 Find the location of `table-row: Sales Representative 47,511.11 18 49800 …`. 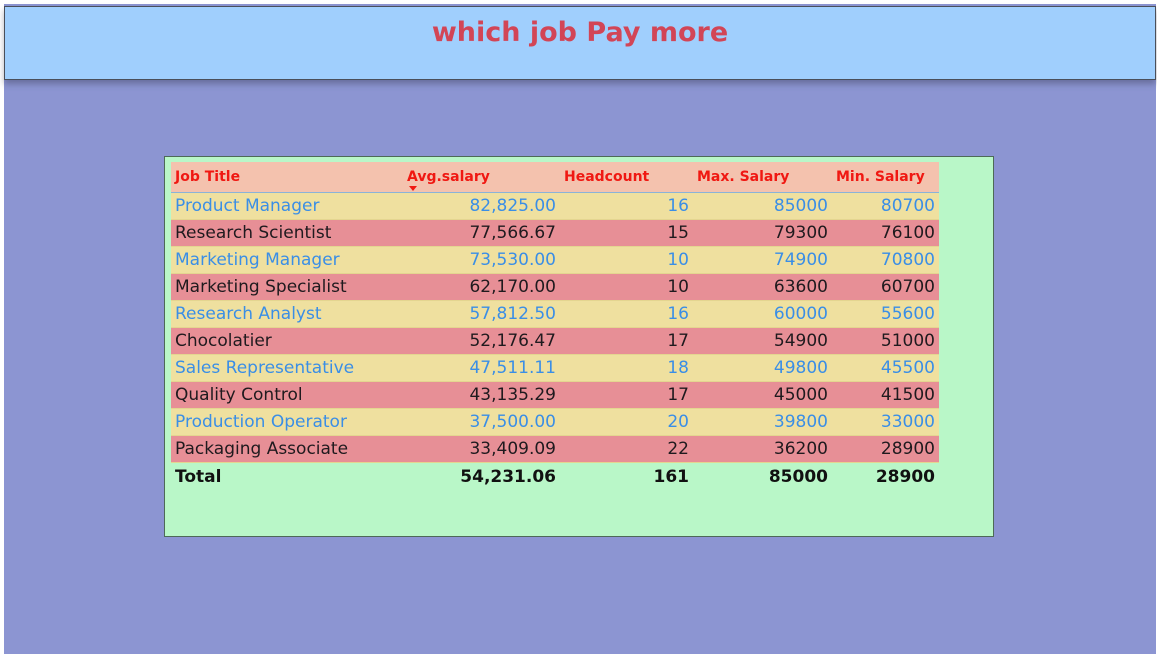

table-row: Sales Representative 47,511.11 18 49800 … is located at coordinates (555, 368).